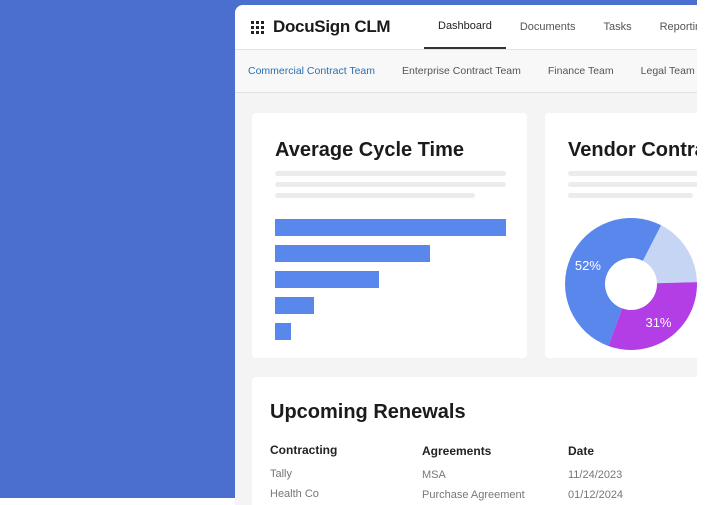 This screenshot has width=705, height=505. What do you see at coordinates (667, 71) in the screenshot?
I see `team-tab-legal: Legal Team` at bounding box center [667, 71].